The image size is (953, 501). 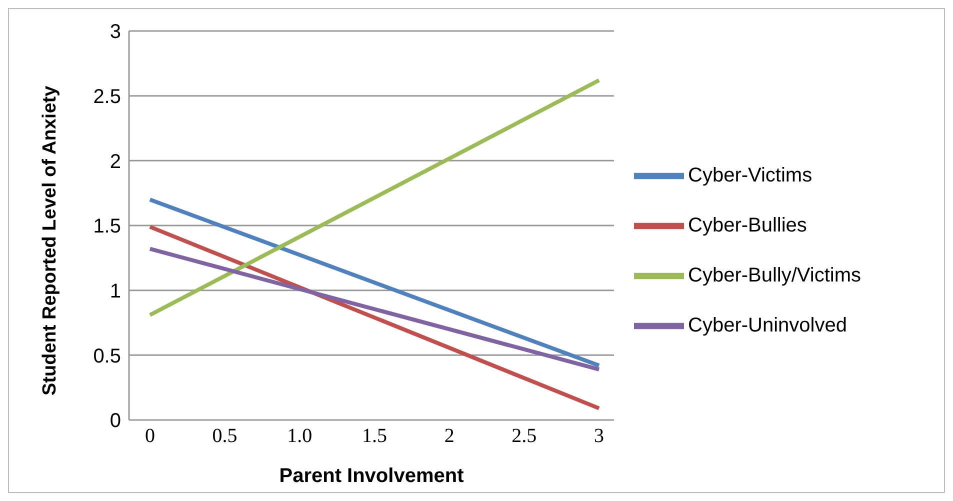 I want to click on legend-label: Cyber-Bully/Victims, so click(x=774, y=275).